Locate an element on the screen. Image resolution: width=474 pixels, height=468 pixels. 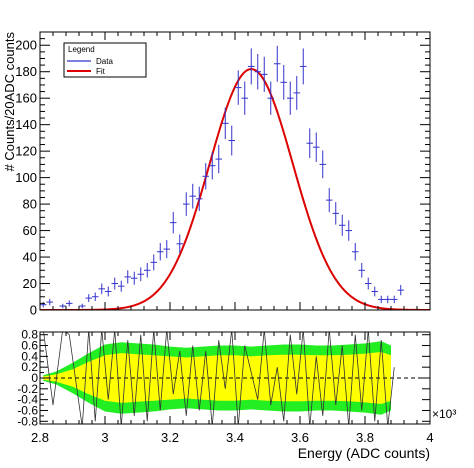
legend: Legend Data Fit is located at coordinates (105, 60).